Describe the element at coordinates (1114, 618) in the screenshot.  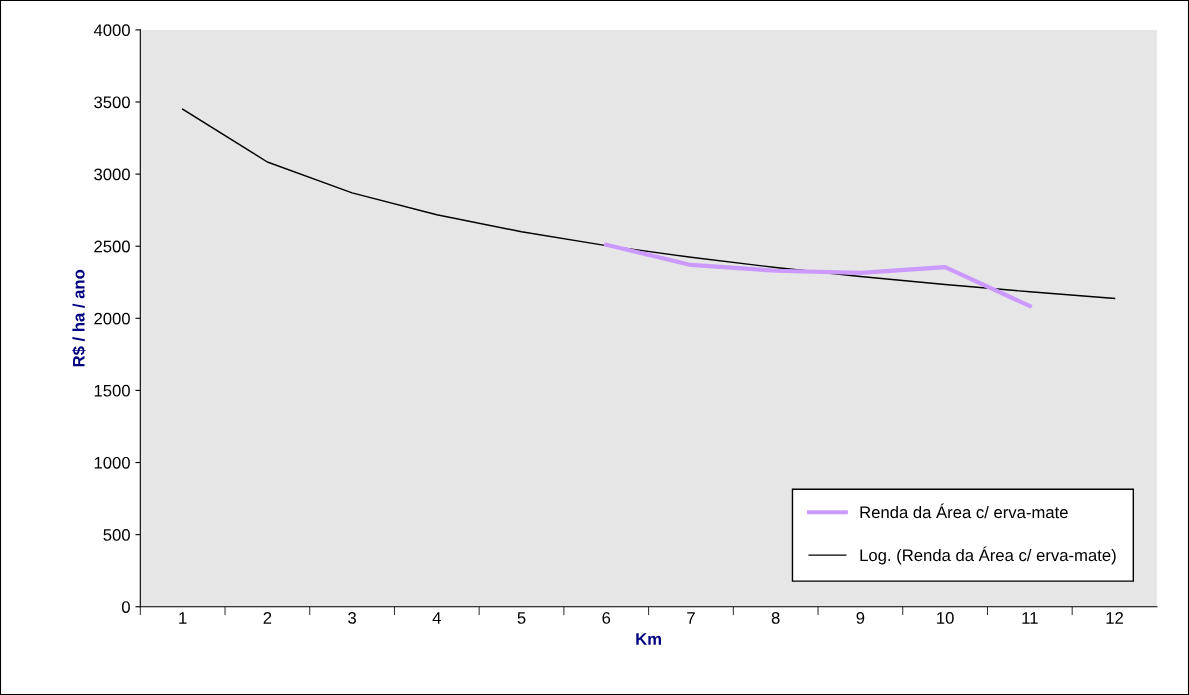
I see `x-tick-label: 12` at that location.